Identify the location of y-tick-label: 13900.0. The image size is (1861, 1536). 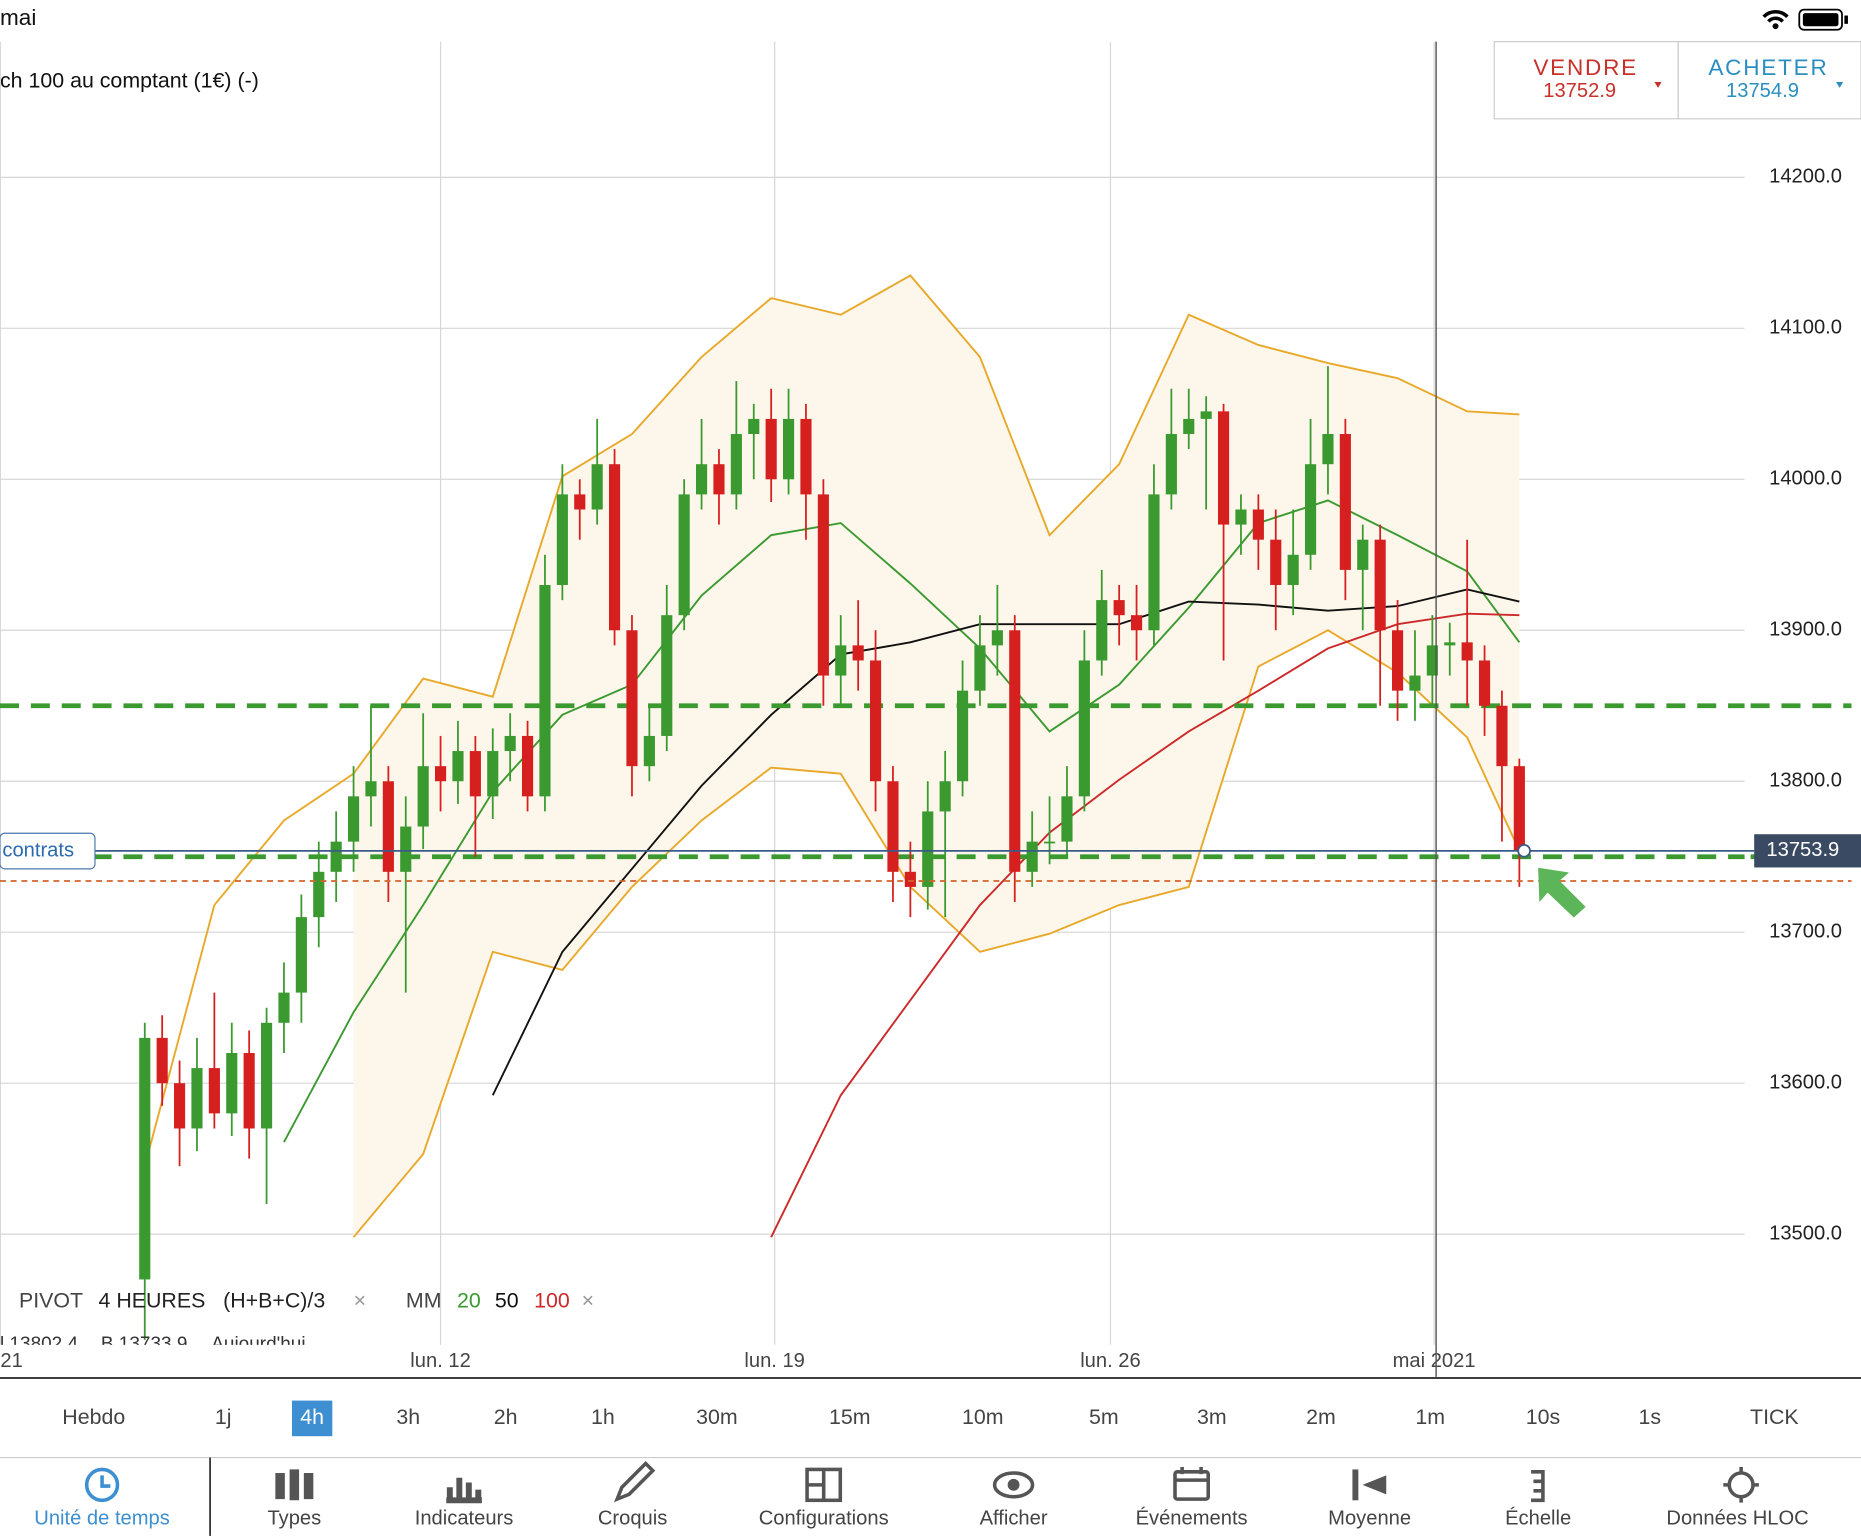
(1805, 630).